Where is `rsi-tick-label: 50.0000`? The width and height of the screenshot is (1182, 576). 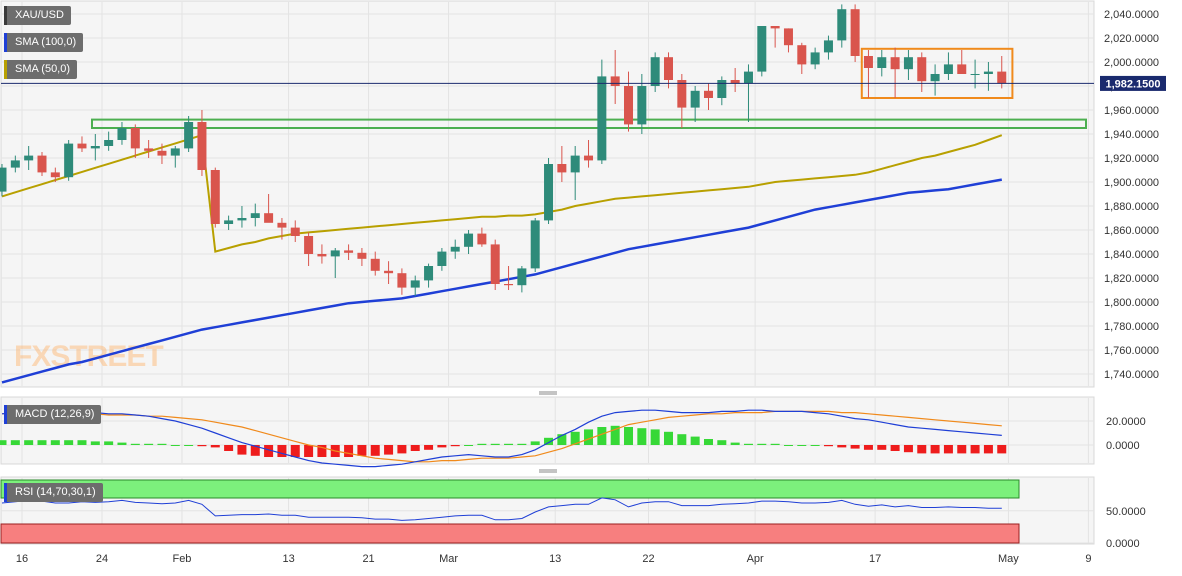 rsi-tick-label: 50.0000 is located at coordinates (1126, 512).